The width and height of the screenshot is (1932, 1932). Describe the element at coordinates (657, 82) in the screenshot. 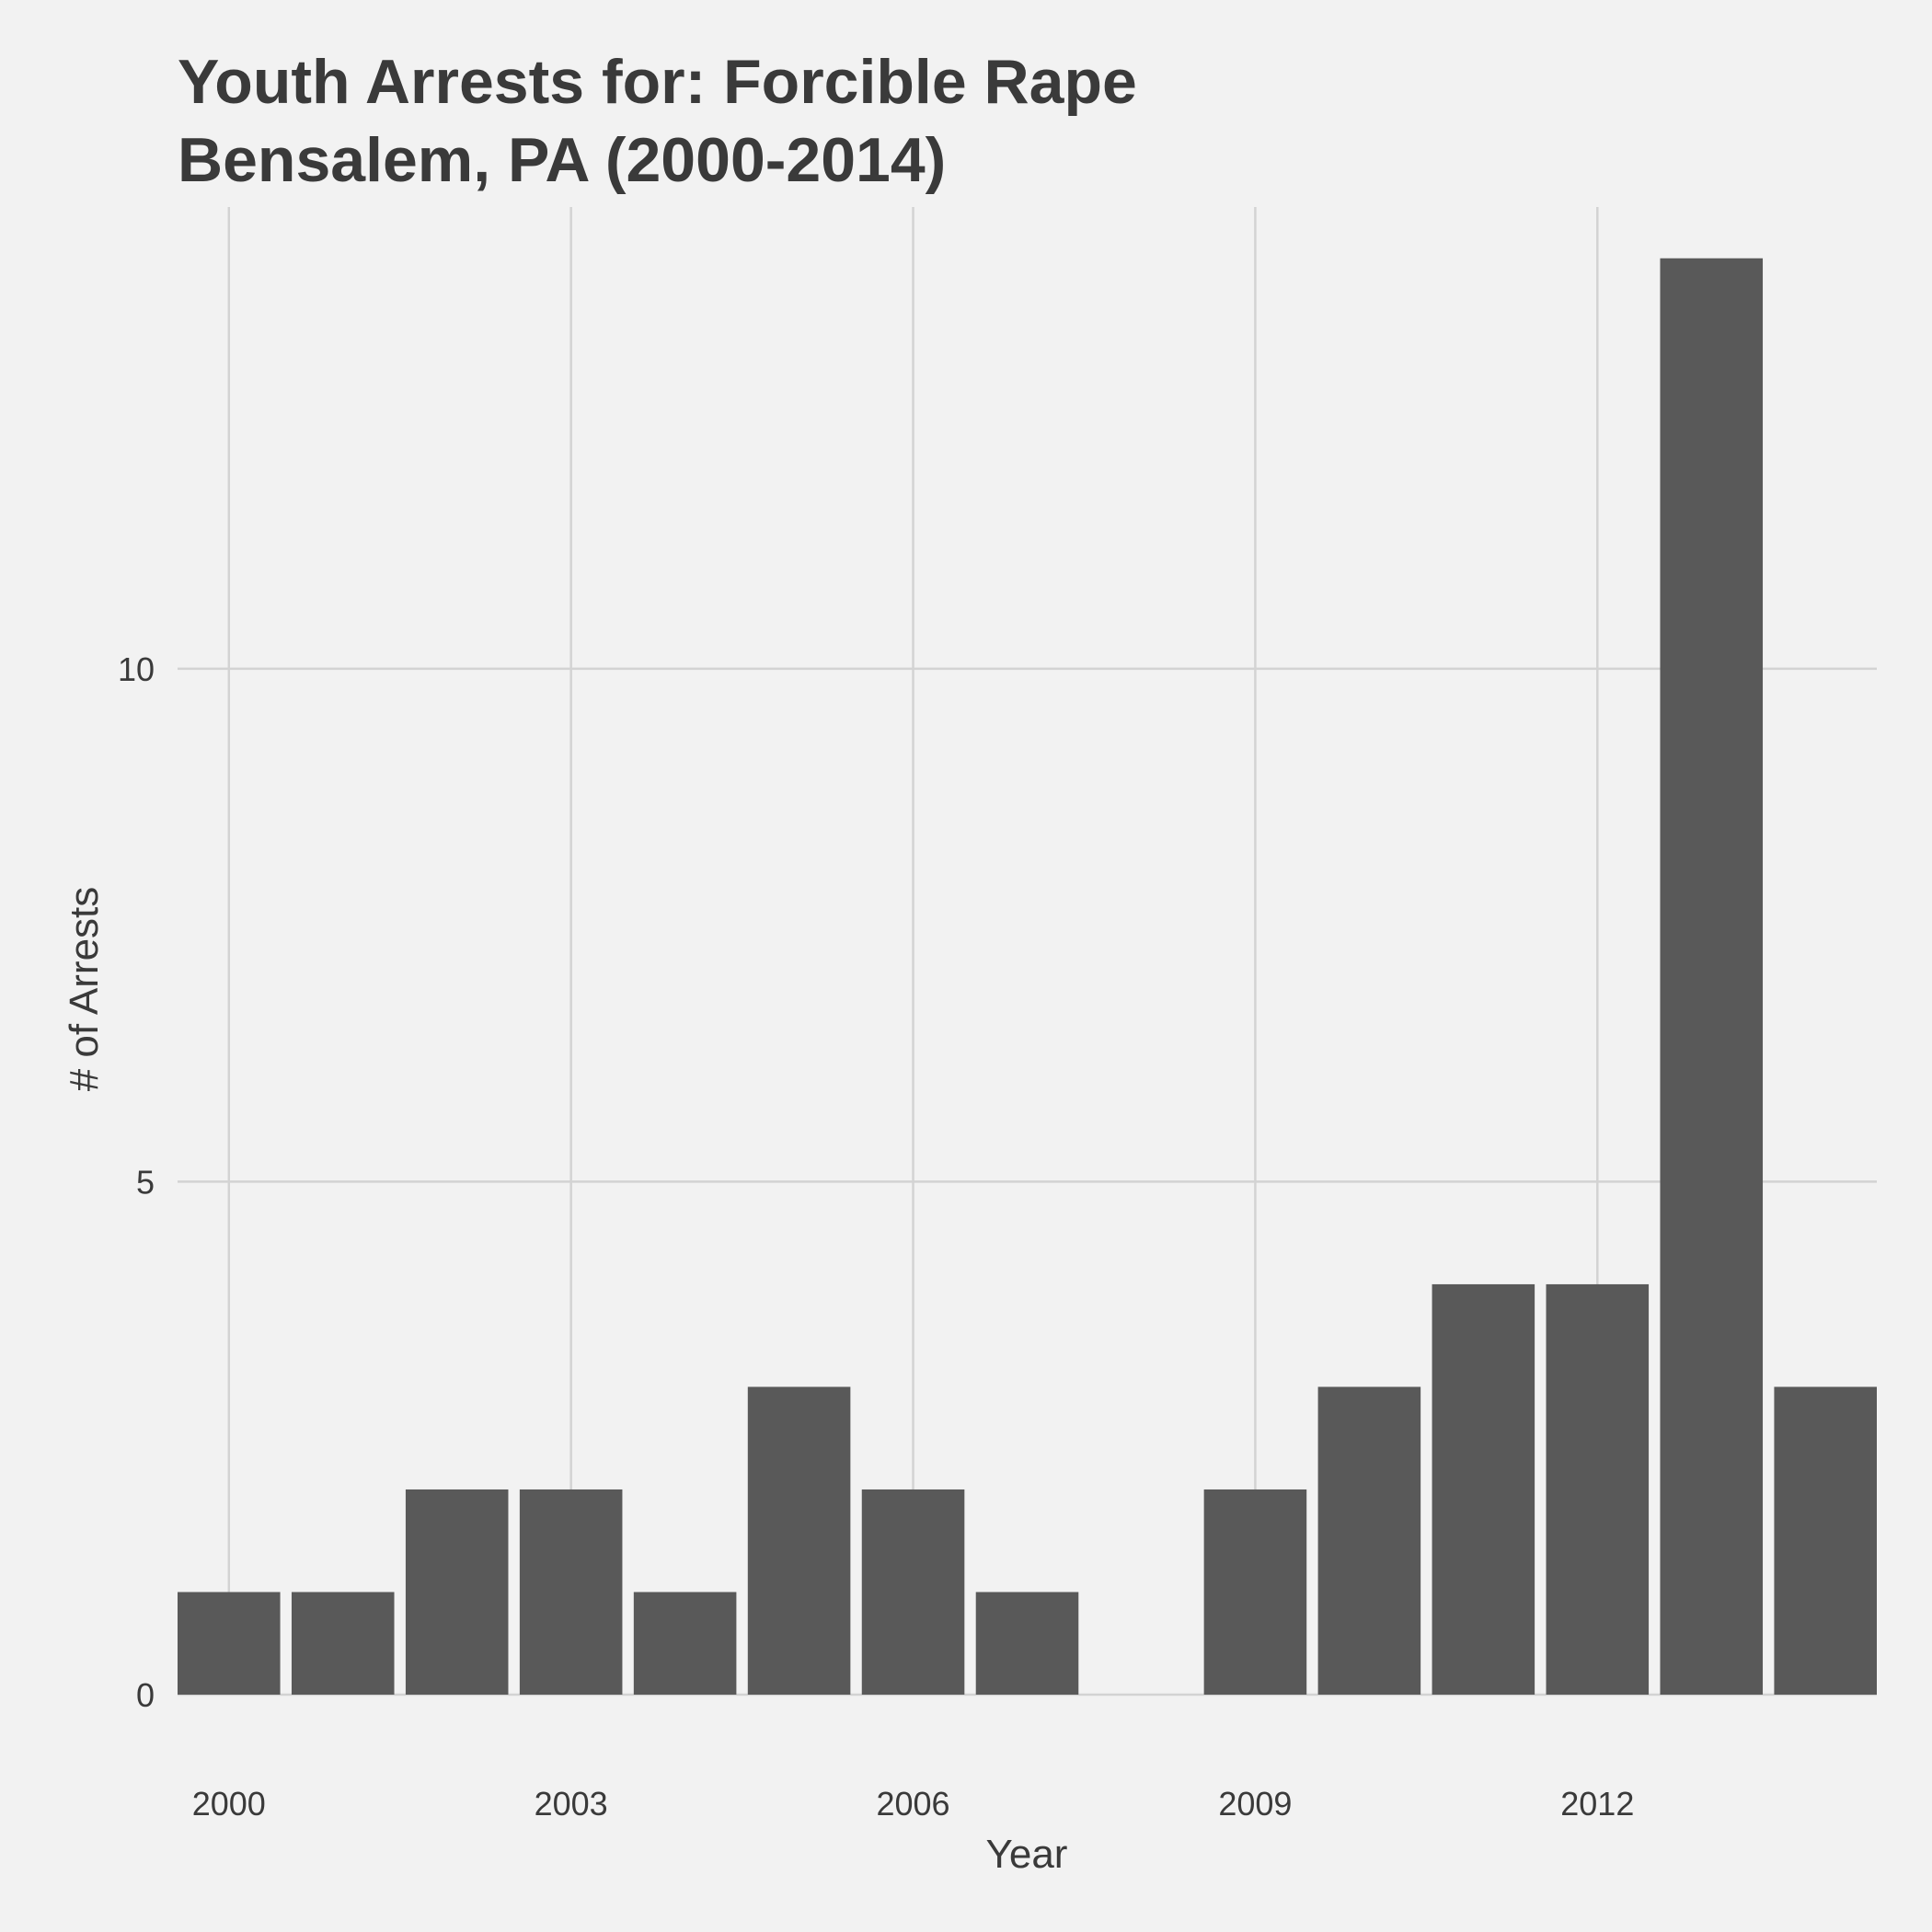

I see `chart-title-line-1: Youth Arrests for: Forcible Rape` at that location.